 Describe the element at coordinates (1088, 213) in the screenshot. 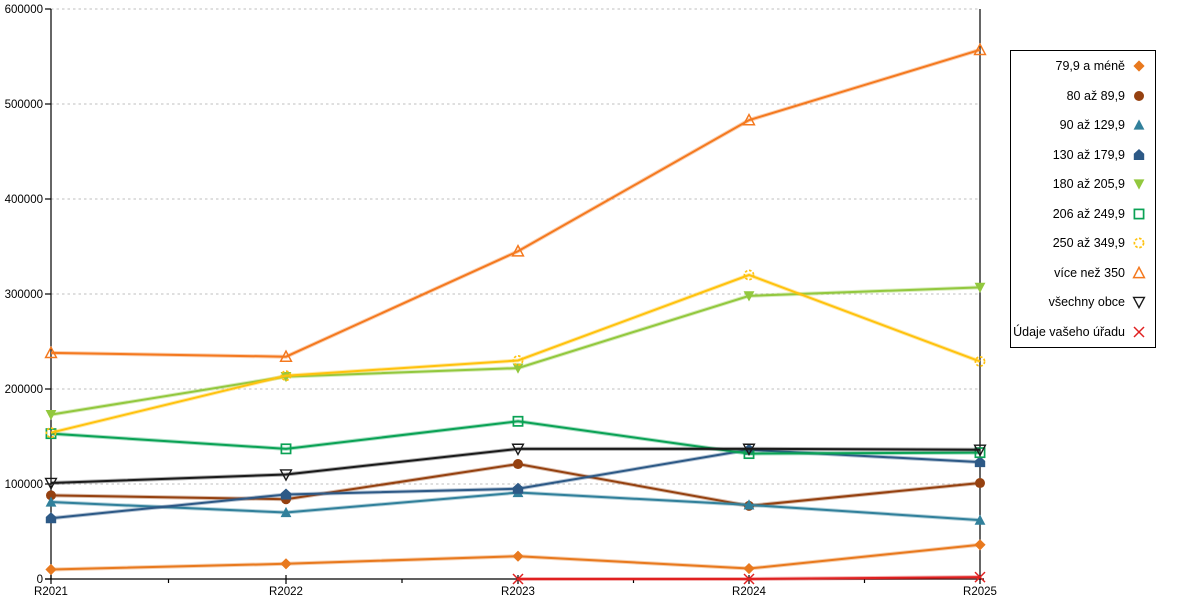

I see `legend-item-label: 206 až 249,9` at that location.